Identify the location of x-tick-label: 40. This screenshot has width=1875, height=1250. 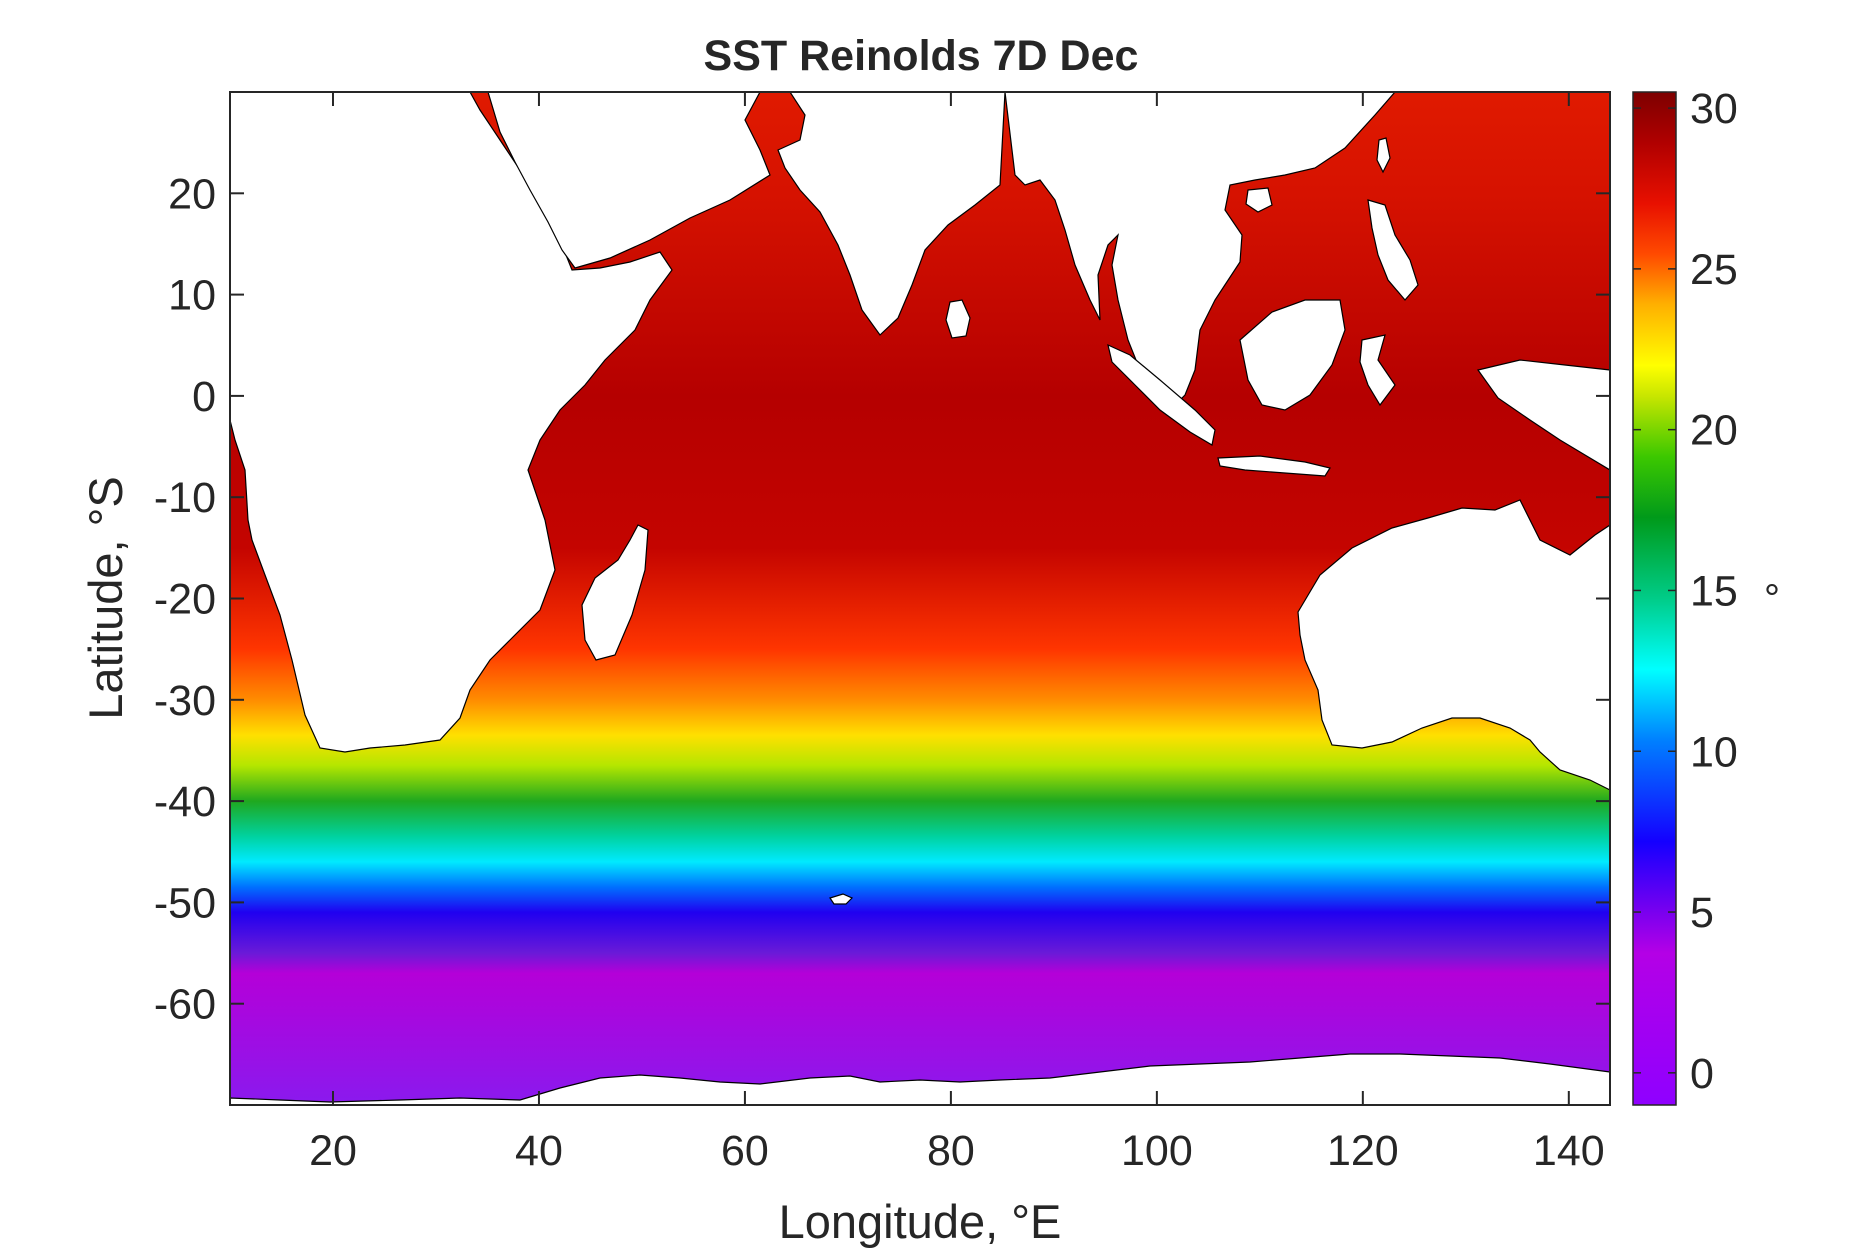
(539, 1151).